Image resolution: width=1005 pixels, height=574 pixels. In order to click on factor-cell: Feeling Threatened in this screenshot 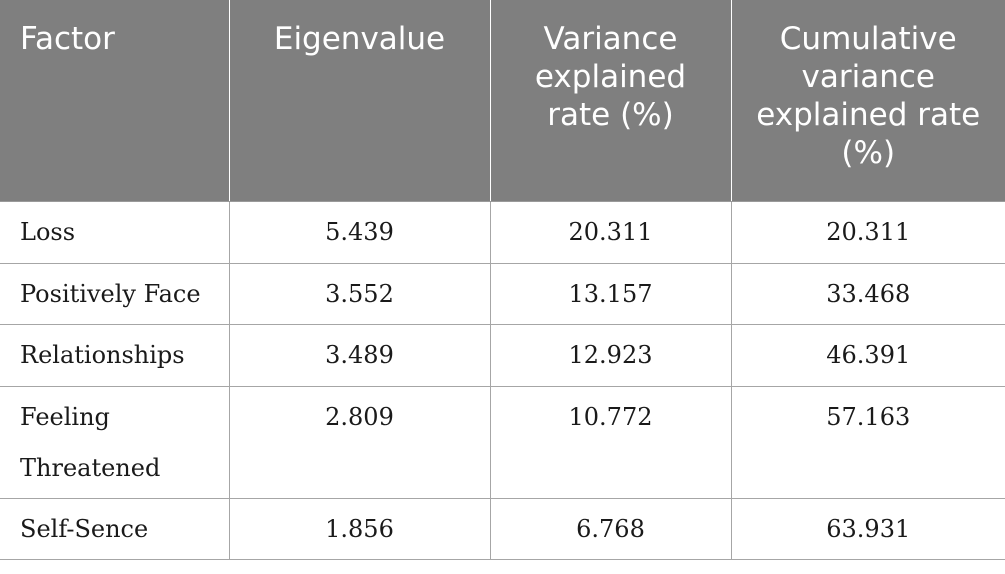, I will do `click(115, 442)`.